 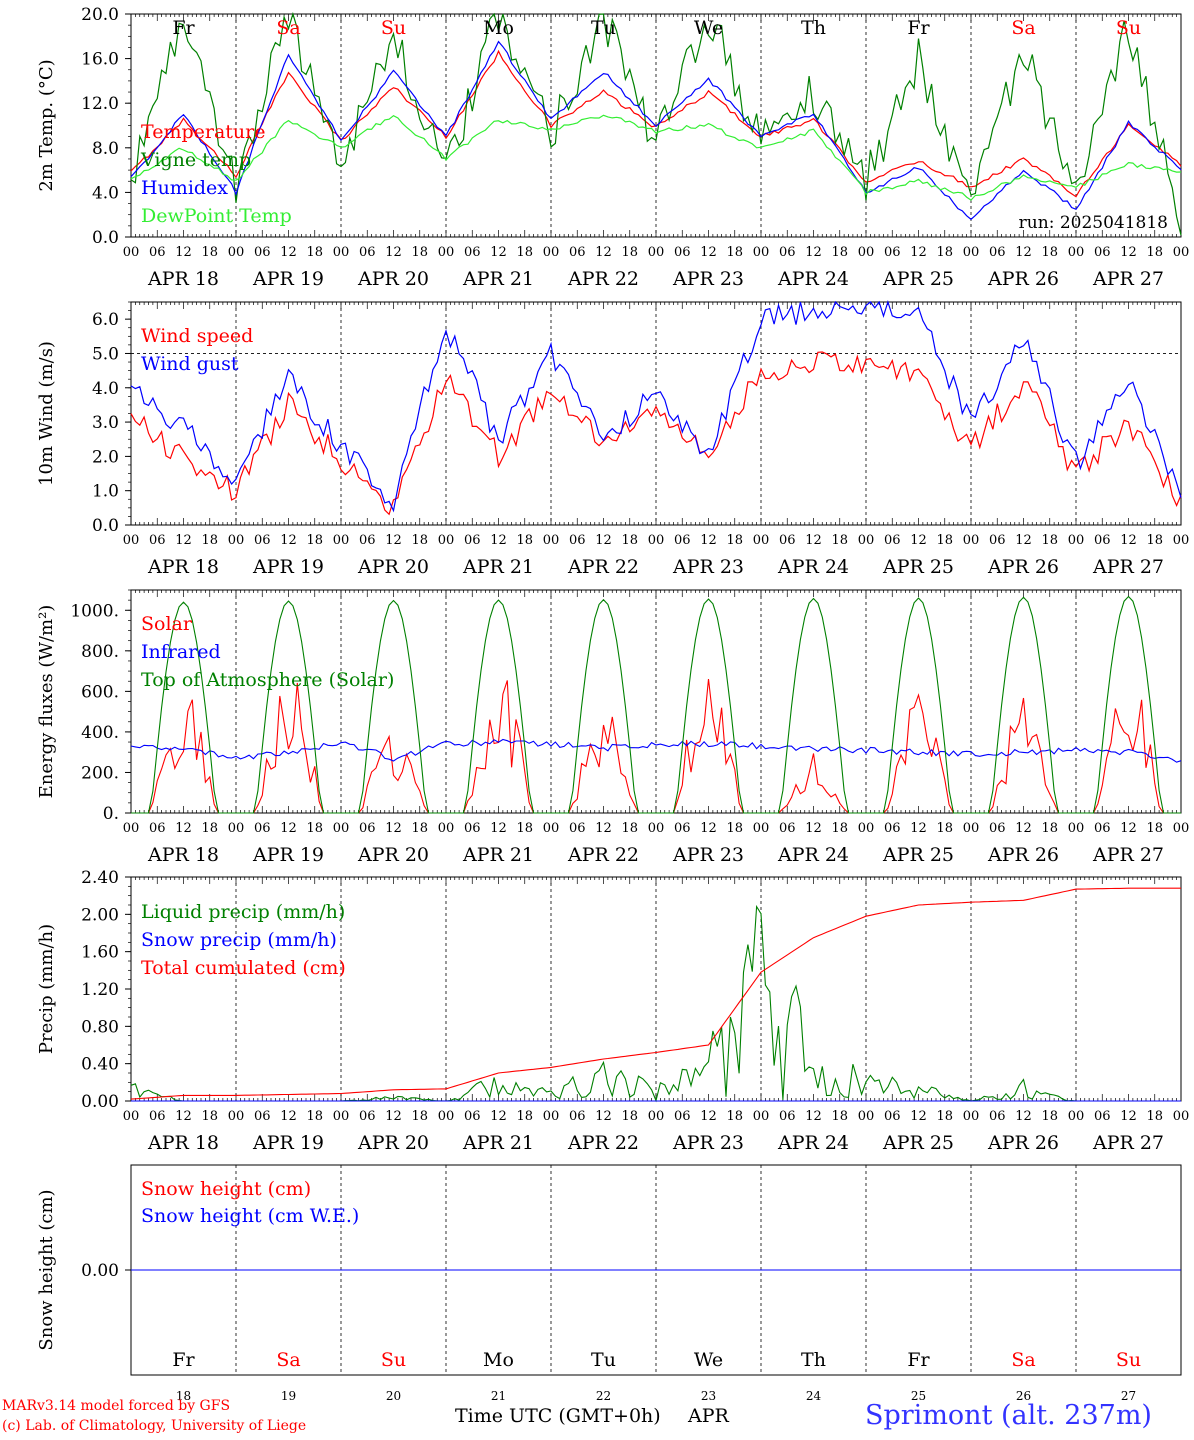 I want to click on legend-vigne-temp: Vigne temp, so click(x=195, y=160).